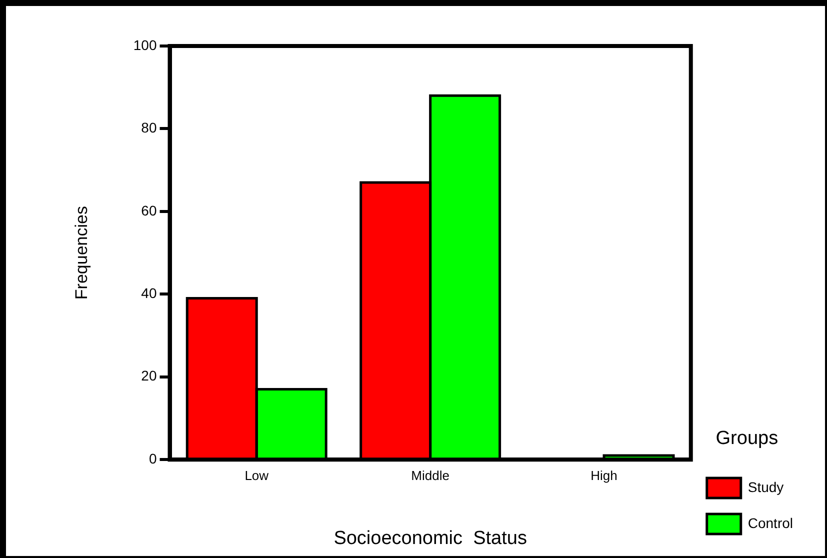 The image size is (827, 558). I want to click on legend-label: Control, so click(771, 522).